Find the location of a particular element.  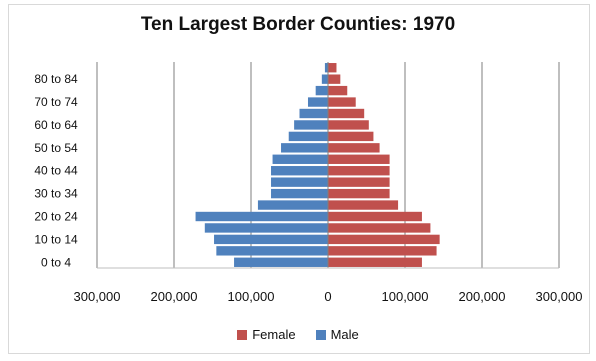

legend-label-male: Male is located at coordinates (344, 334).